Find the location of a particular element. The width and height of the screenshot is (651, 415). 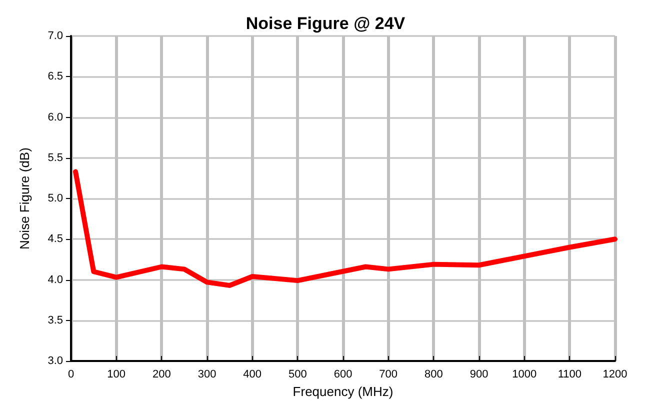

x-tick-label: 900 is located at coordinates (479, 374).